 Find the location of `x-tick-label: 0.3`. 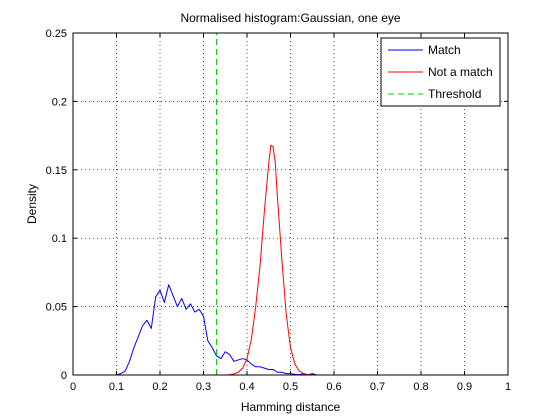

x-tick-label: 0.3 is located at coordinates (203, 387).